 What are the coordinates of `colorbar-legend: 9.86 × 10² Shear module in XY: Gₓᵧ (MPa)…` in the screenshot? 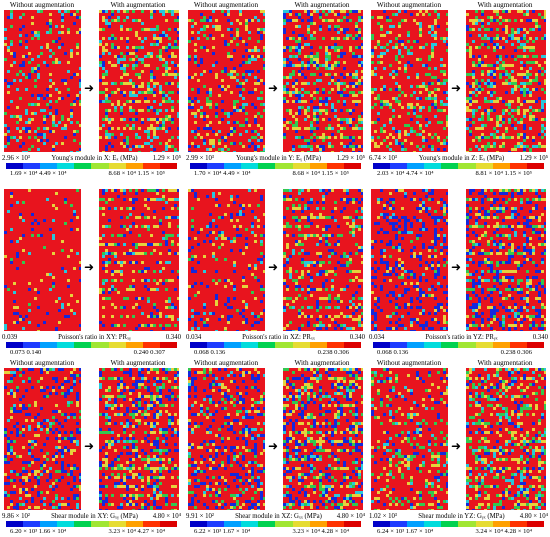 It's located at (91, 523).